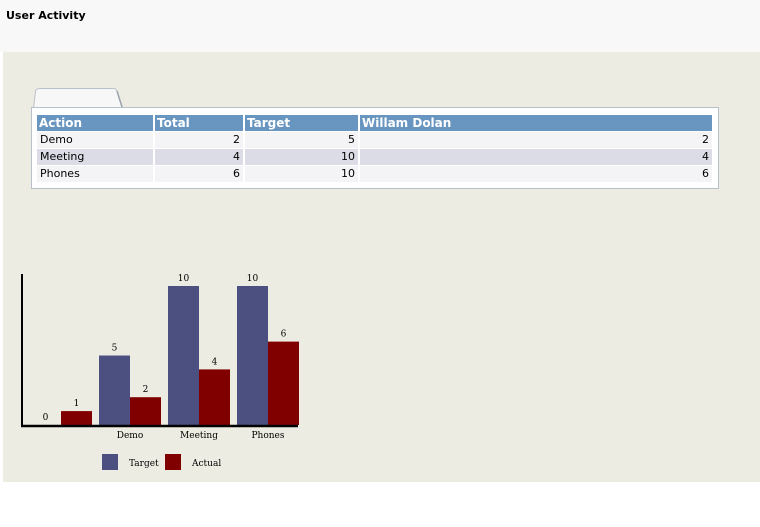 The width and height of the screenshot is (760, 527). I want to click on column-header-user: Willam Dolan, so click(535, 123).